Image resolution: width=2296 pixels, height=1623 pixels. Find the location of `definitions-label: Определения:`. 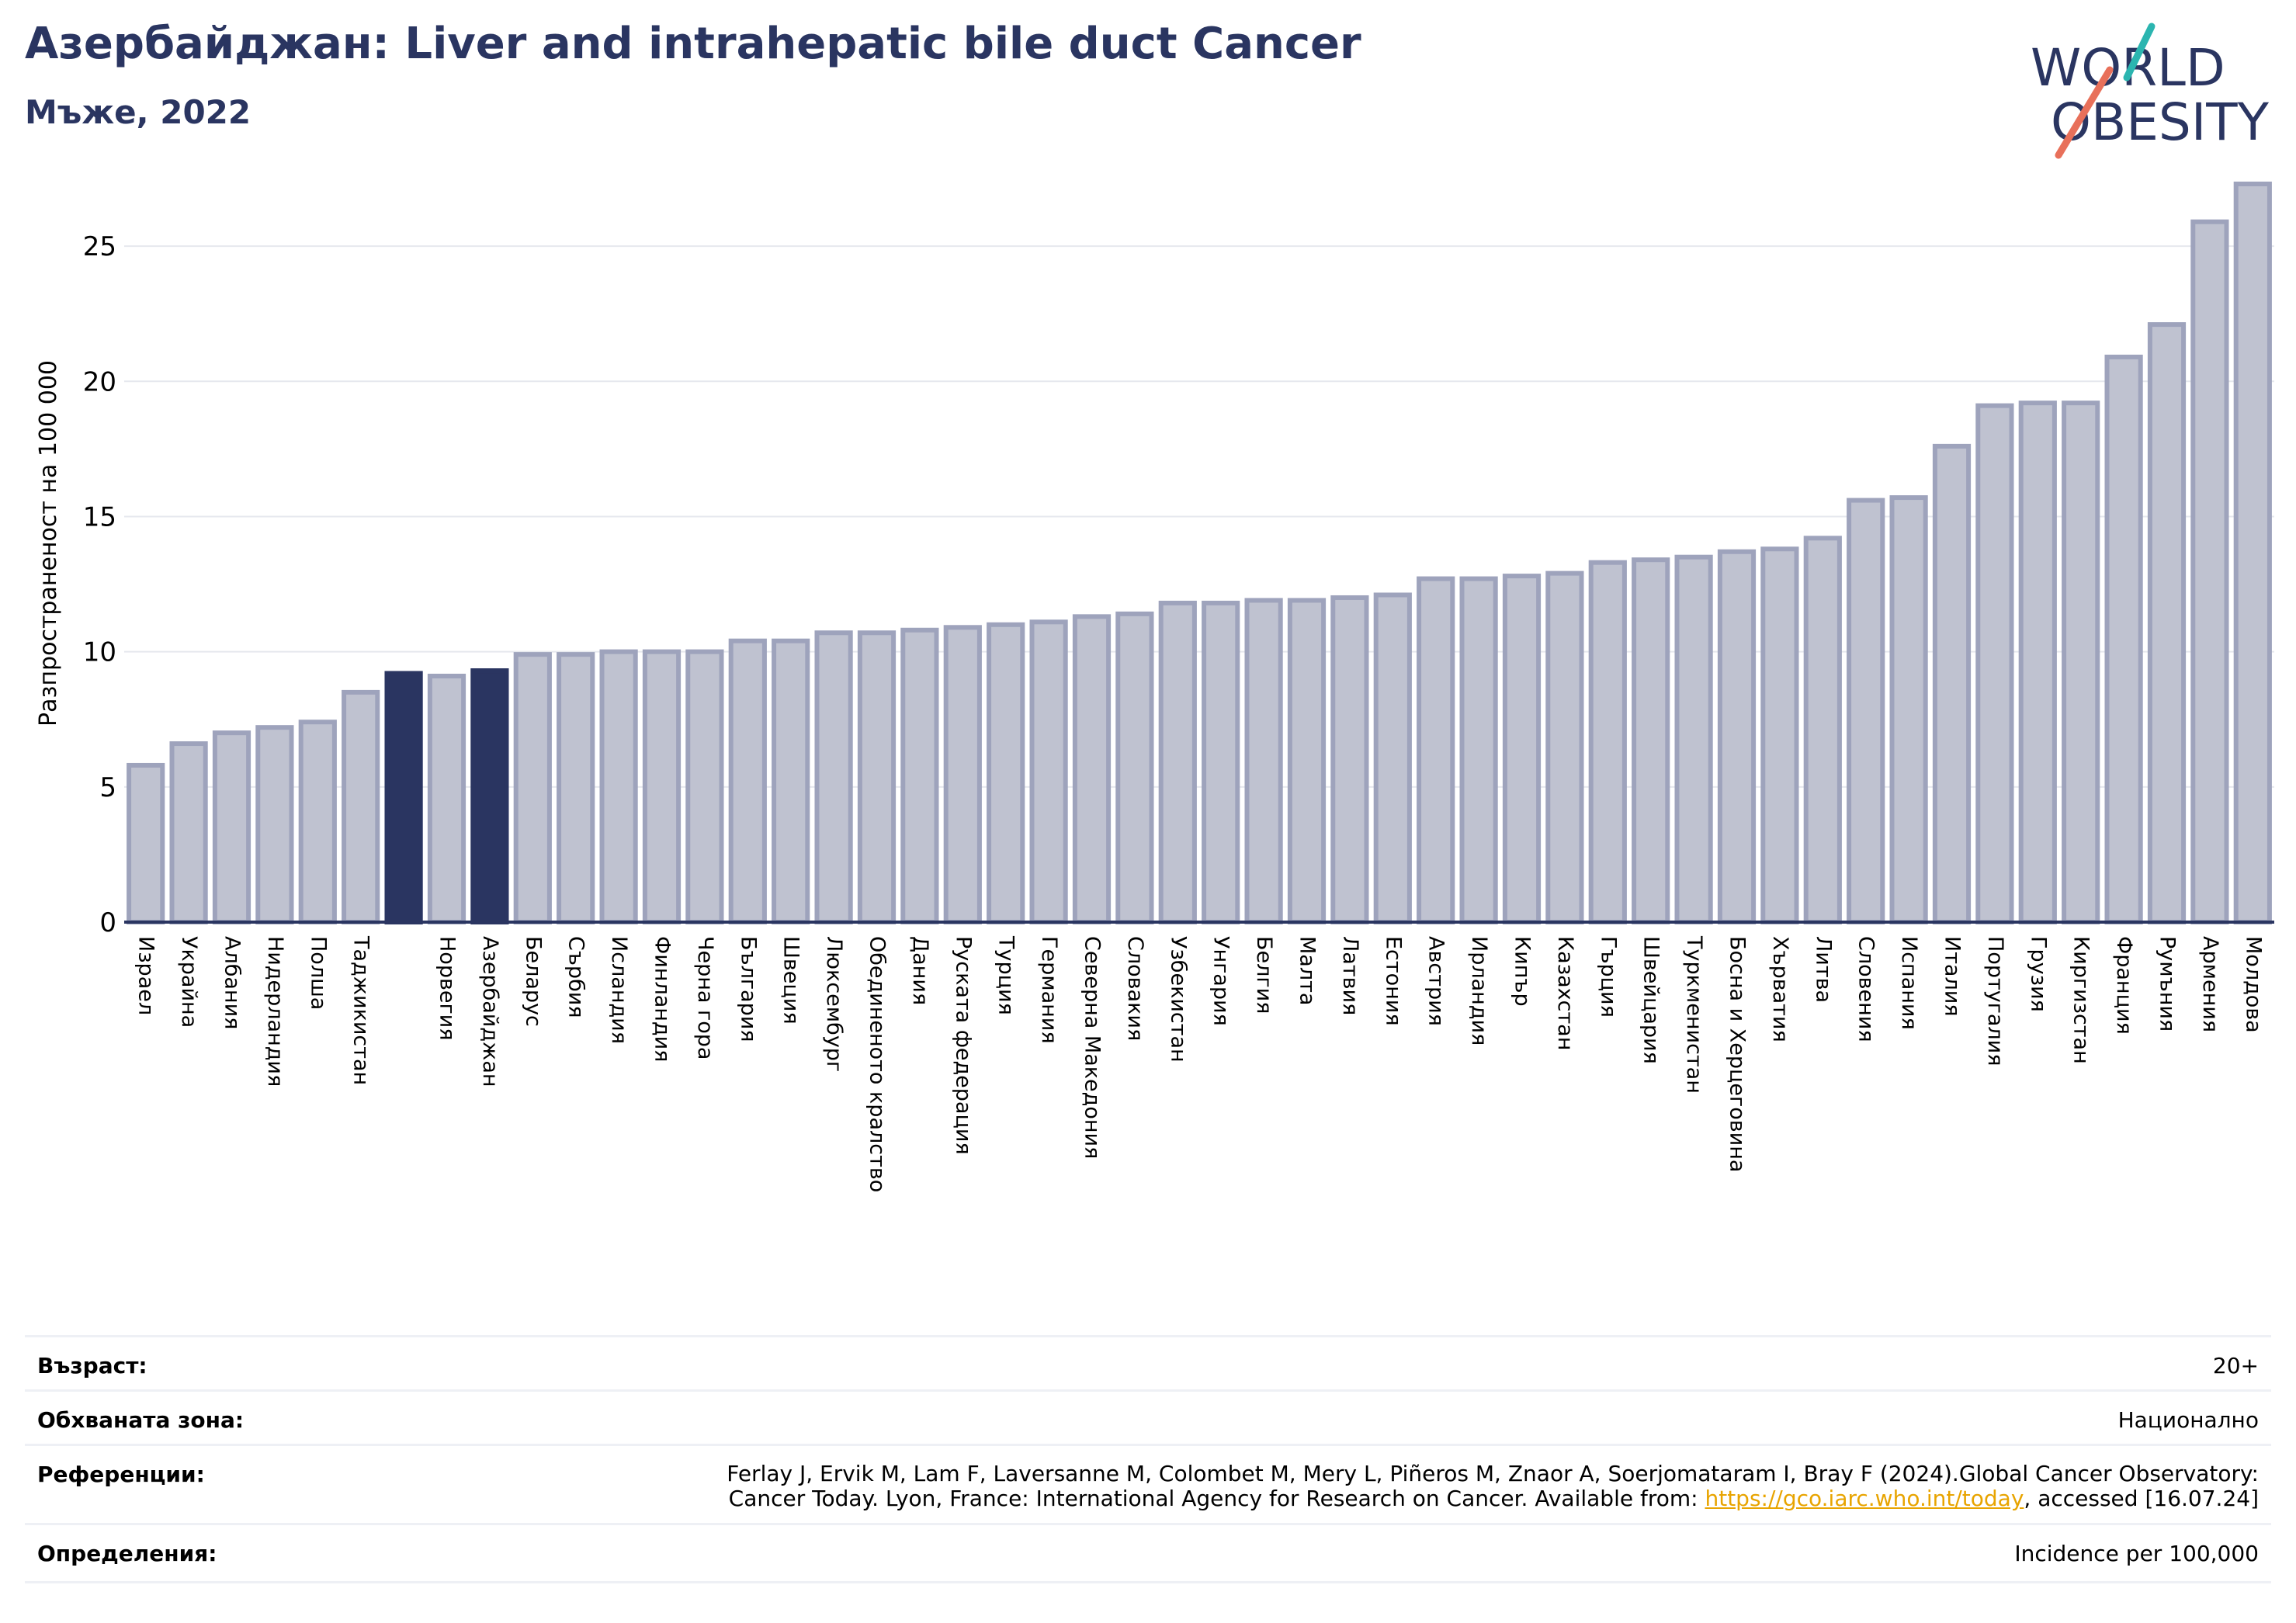

definitions-label: Определения: is located at coordinates (127, 1553).